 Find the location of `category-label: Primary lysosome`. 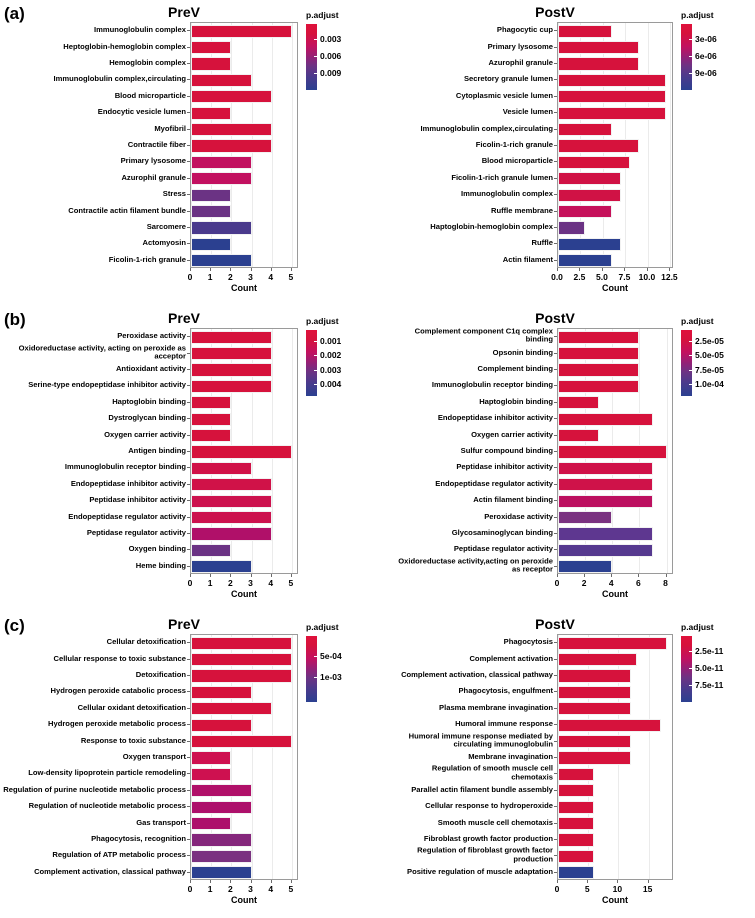

category-label: Primary lysosome is located at coordinates (520, 46).